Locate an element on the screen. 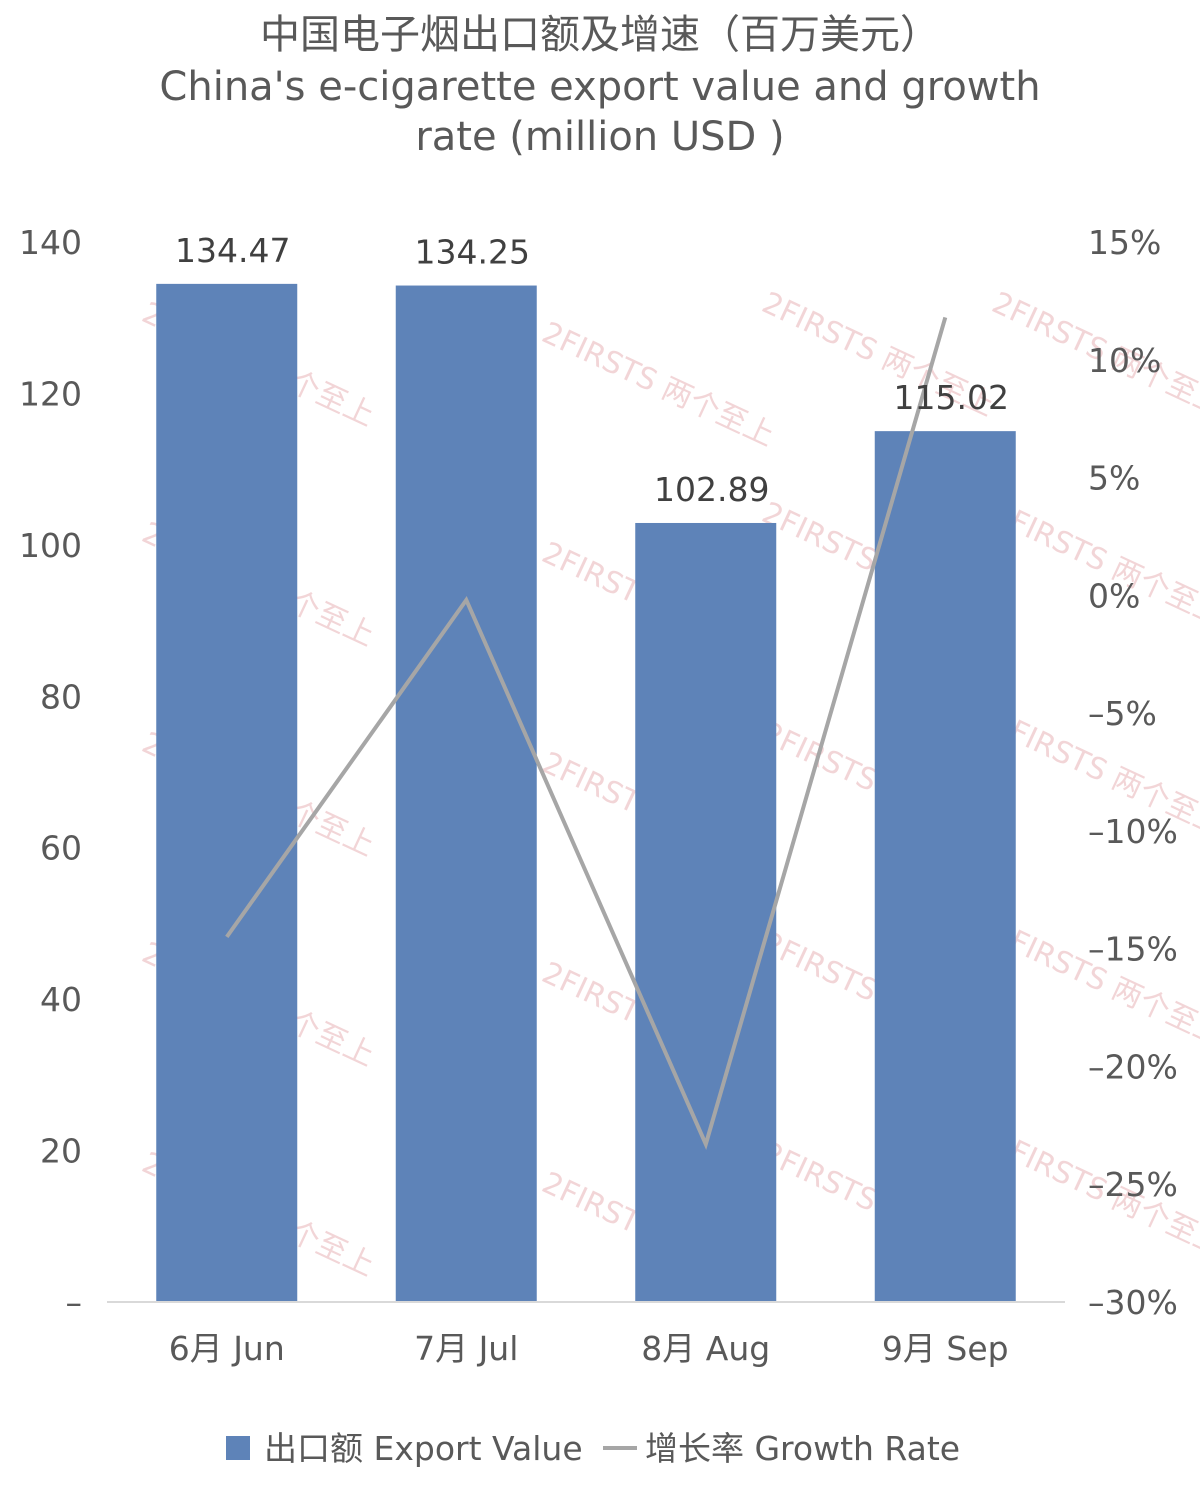  right-tick-label: –5% is located at coordinates (1122, 713).